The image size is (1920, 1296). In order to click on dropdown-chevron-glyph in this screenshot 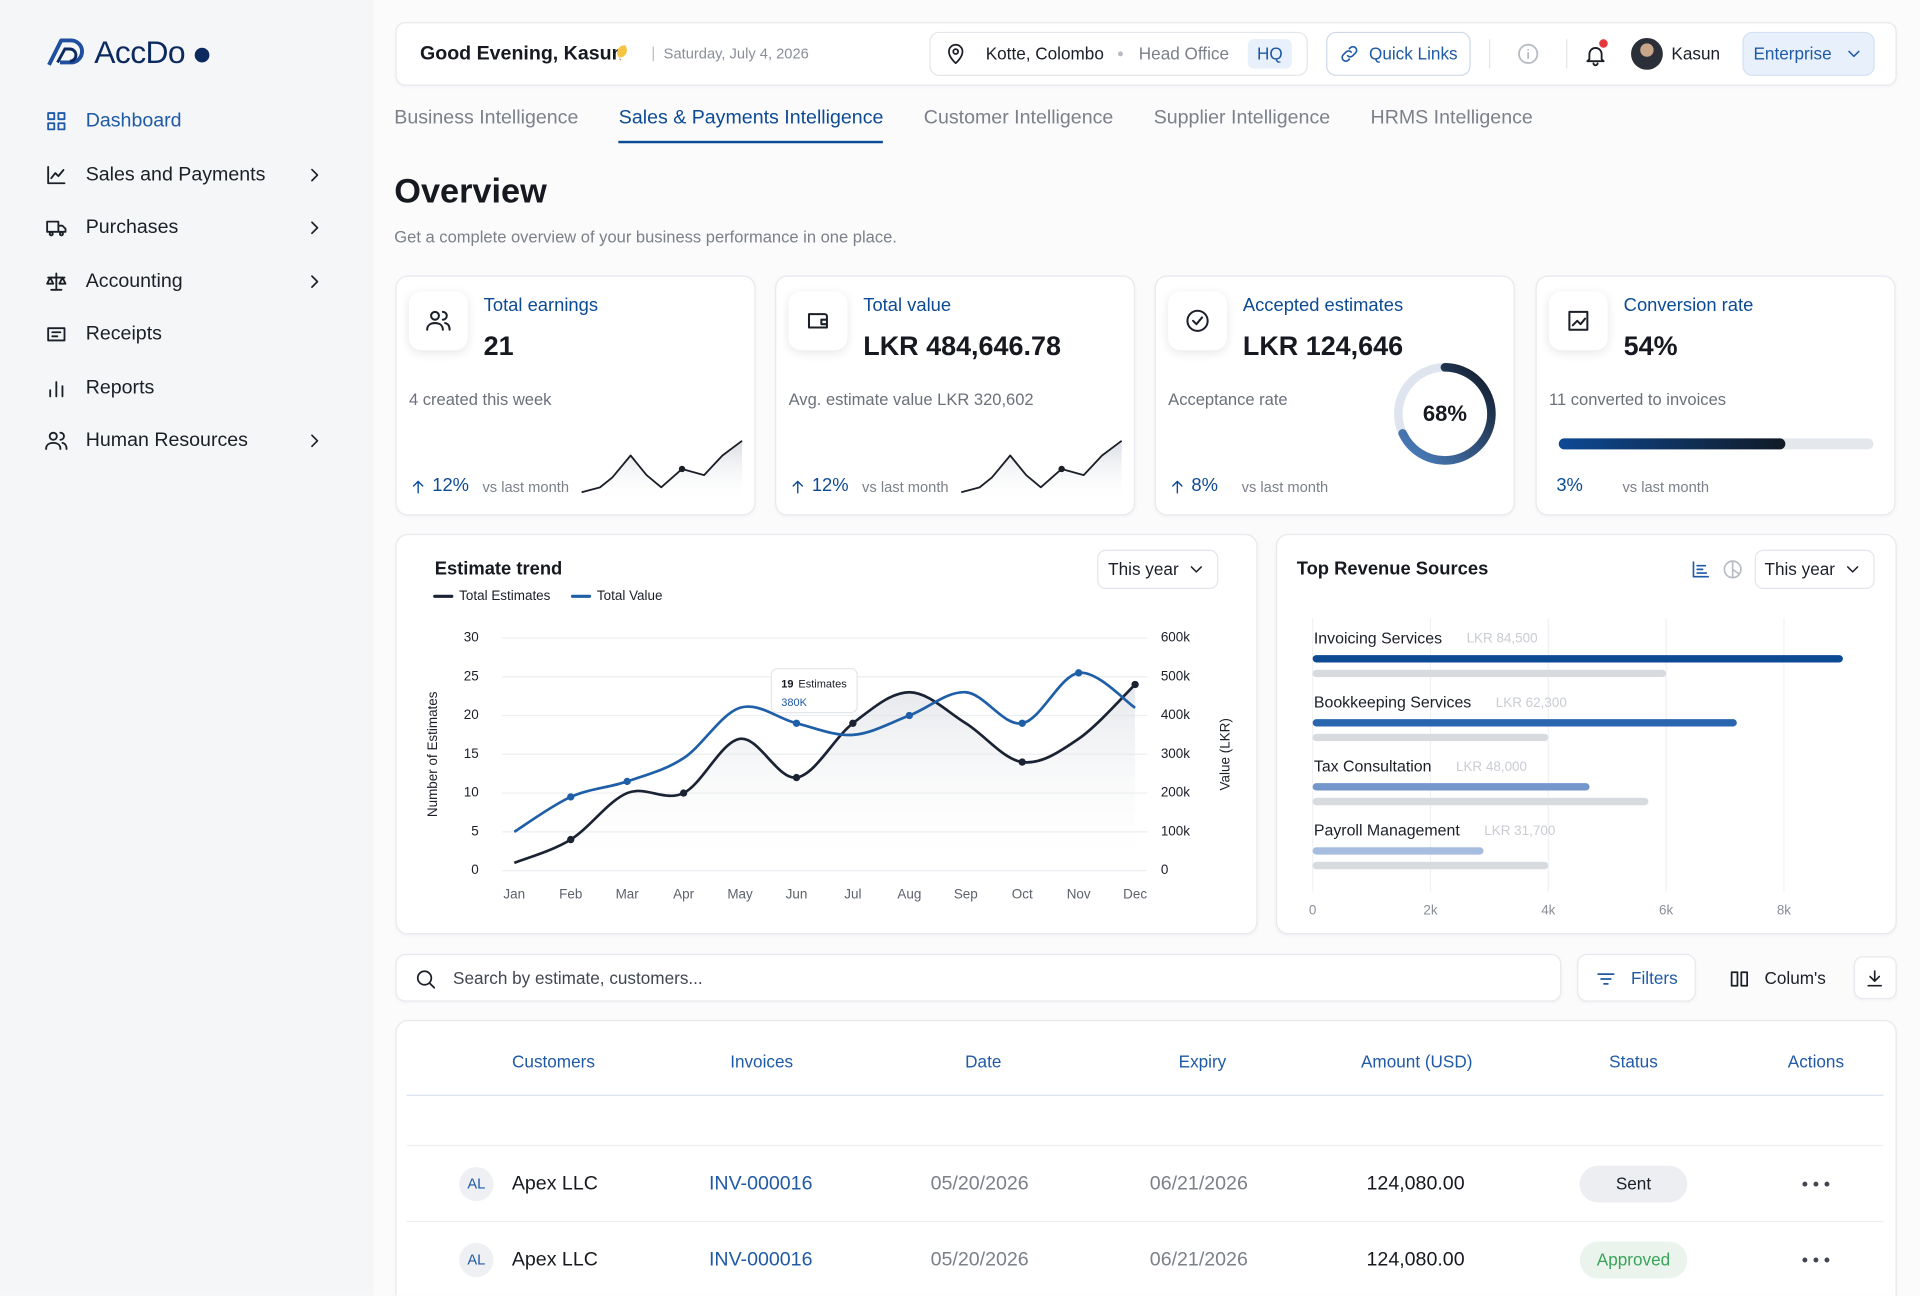, I will do `click(1853, 569)`.